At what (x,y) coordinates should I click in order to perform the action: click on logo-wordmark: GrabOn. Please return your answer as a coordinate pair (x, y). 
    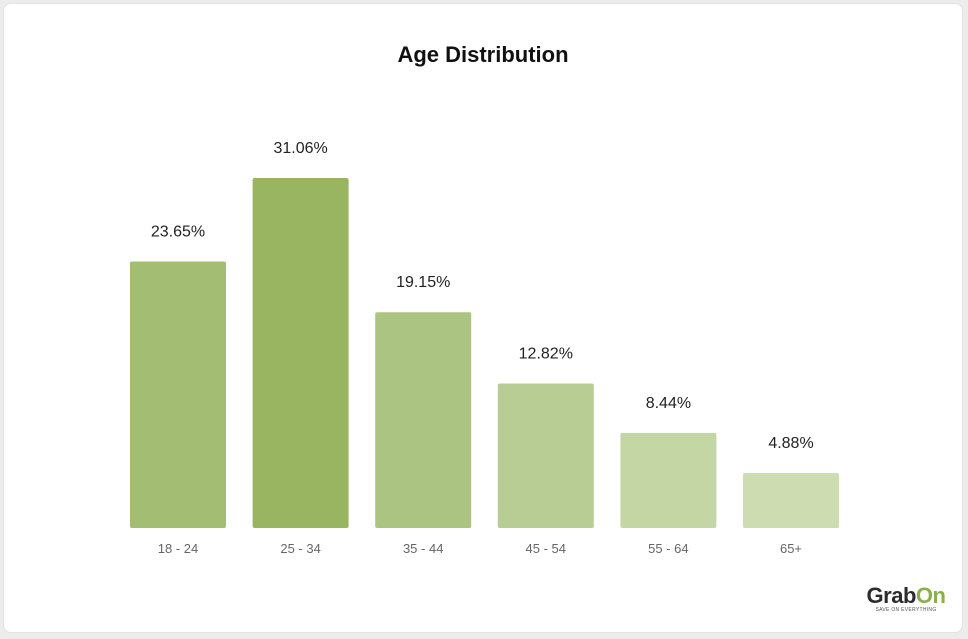
    Looking at the image, I should click on (906, 596).